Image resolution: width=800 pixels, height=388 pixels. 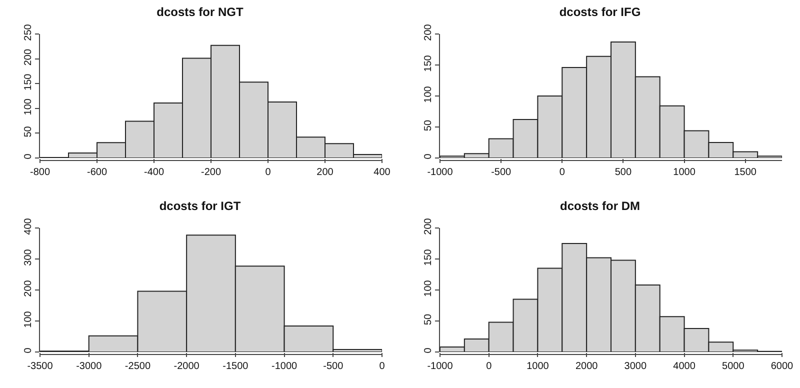 I want to click on y-tick-label: 400, so click(x=28, y=226).